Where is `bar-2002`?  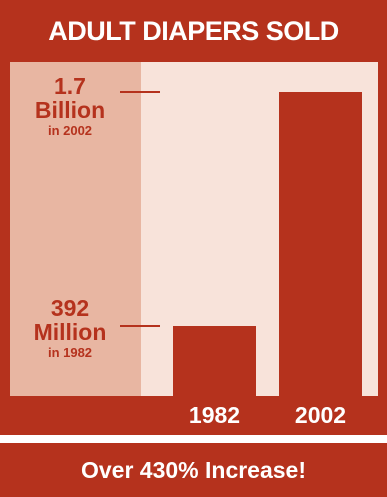 bar-2002 is located at coordinates (320, 244).